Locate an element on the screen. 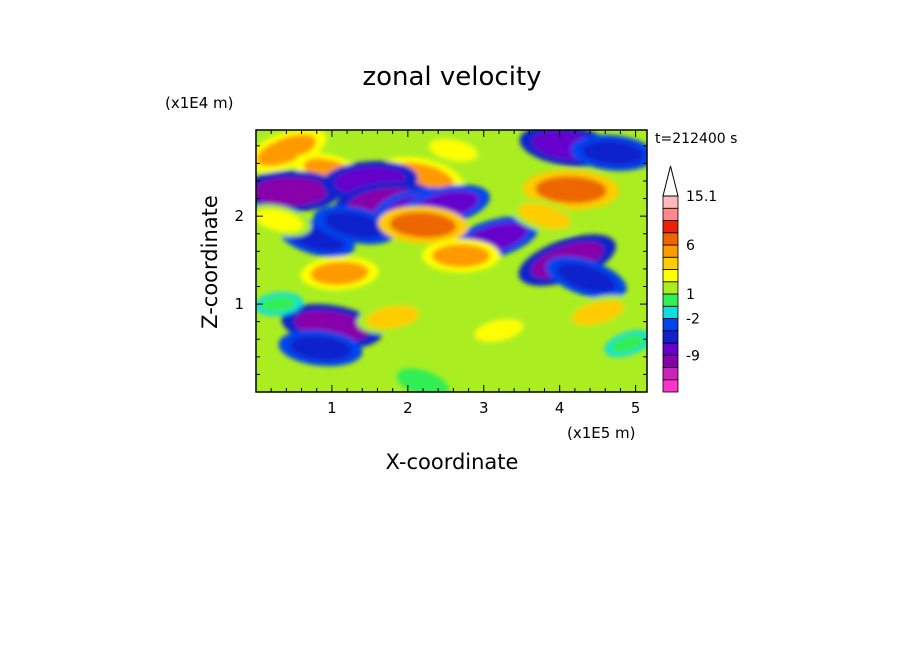 The height and width of the screenshot is (654, 904). x-tick-label: 2 is located at coordinates (408, 408).